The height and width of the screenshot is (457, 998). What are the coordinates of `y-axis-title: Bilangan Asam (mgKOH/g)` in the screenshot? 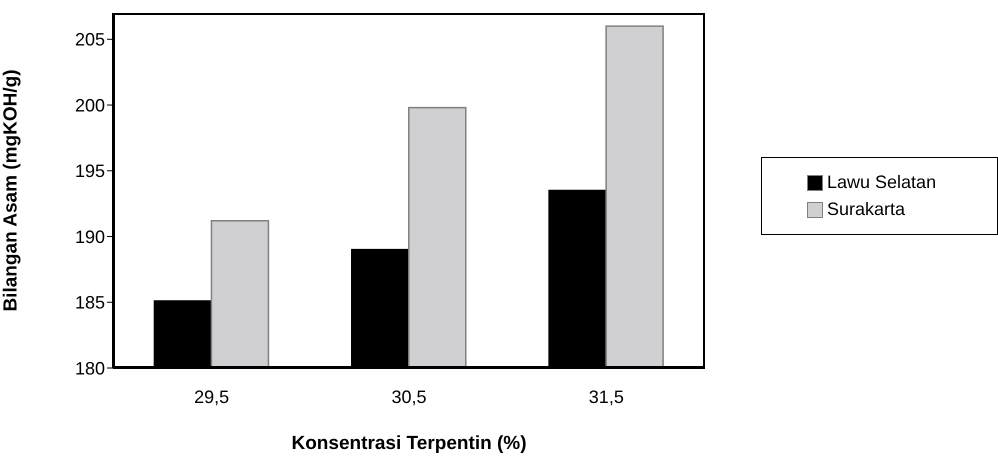 It's located at (11, 190).